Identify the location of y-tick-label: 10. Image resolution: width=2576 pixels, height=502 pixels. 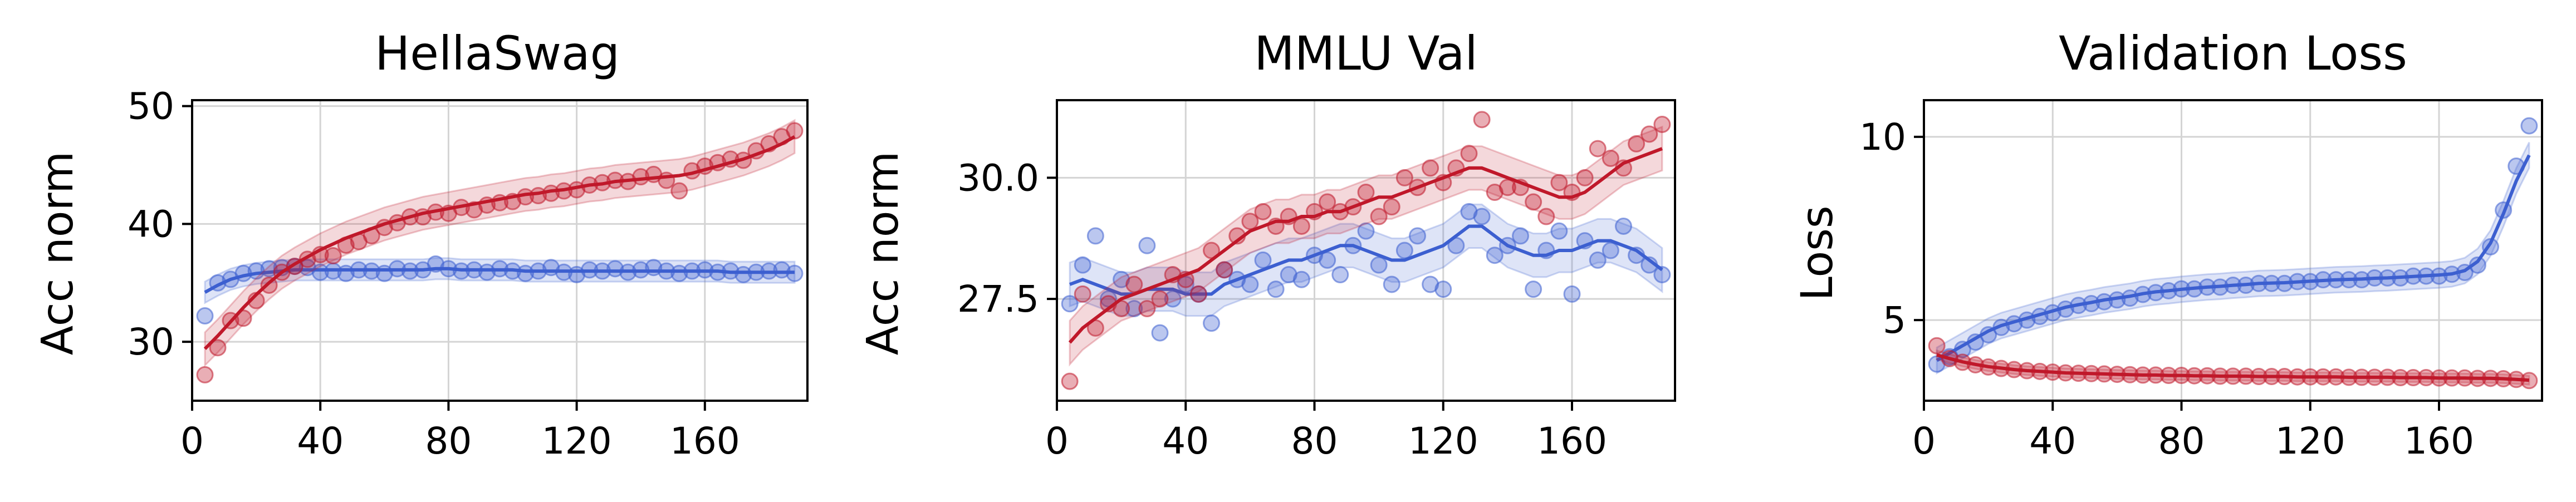
(1882, 137).